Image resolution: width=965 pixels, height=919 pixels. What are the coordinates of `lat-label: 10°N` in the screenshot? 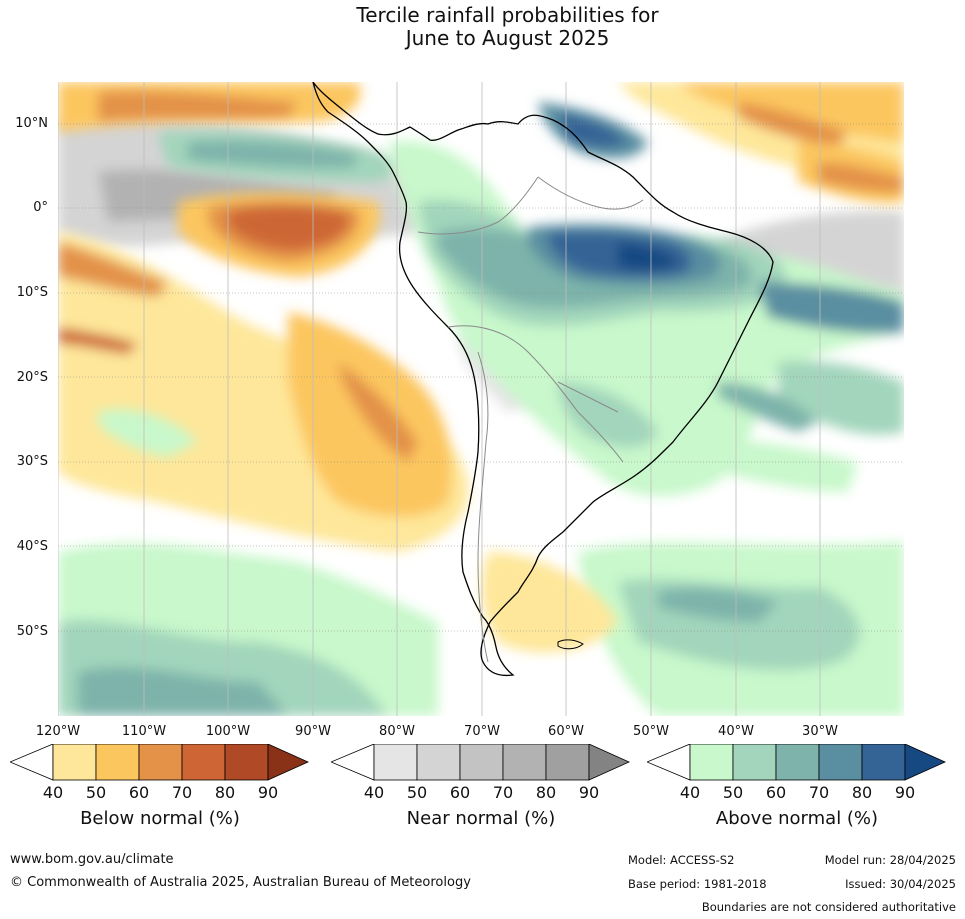 It's located at (31, 123).